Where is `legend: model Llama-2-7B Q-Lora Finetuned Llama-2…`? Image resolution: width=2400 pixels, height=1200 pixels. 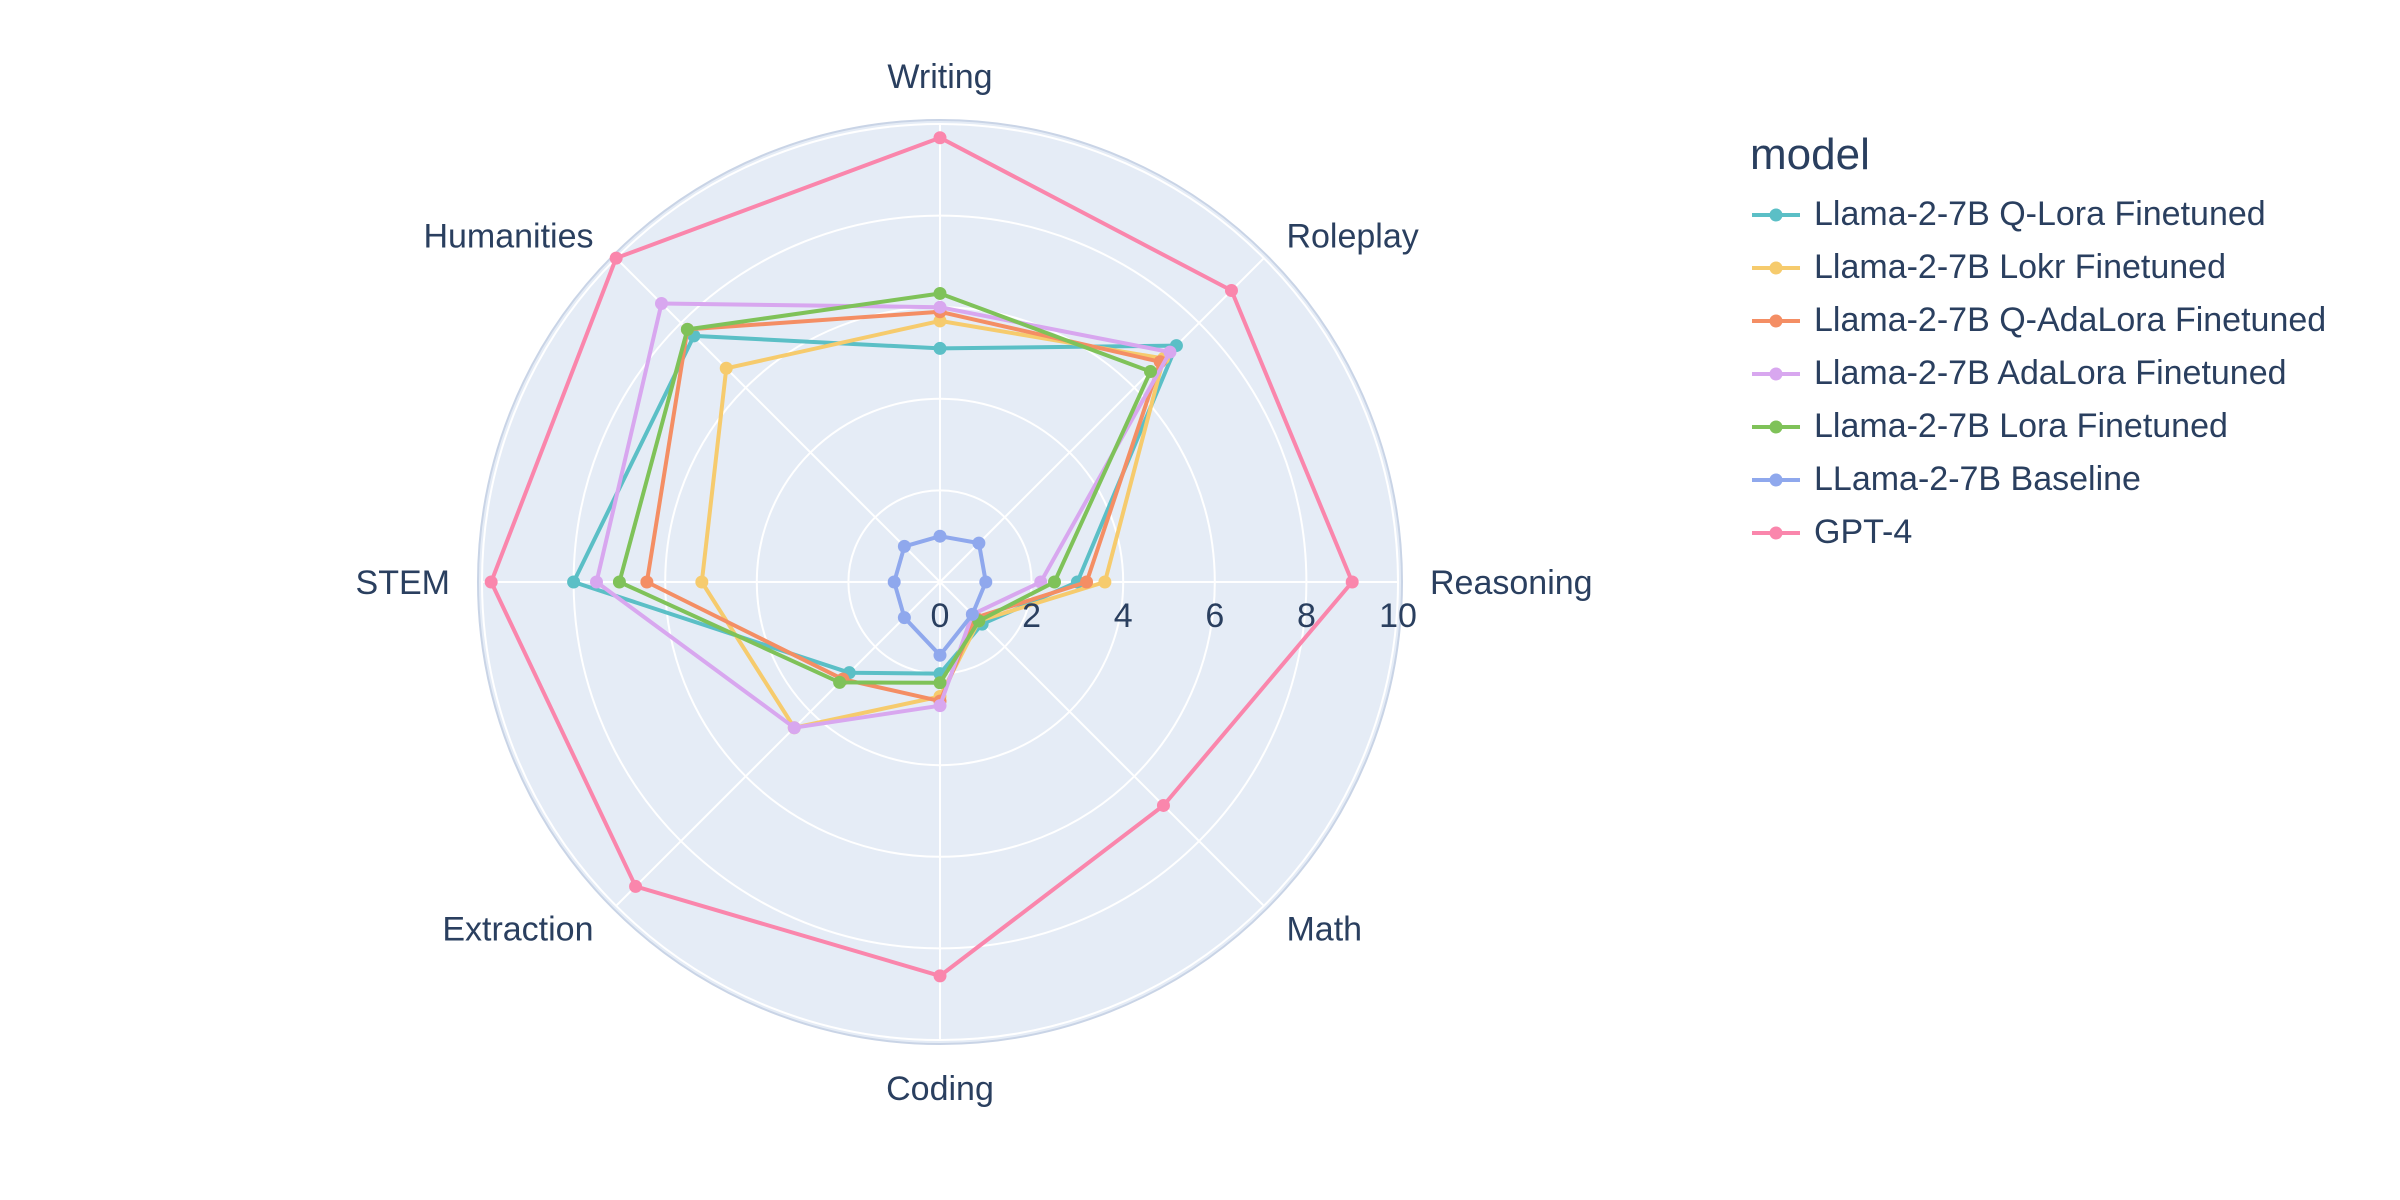
legend: model Llama-2-7B Q-Lora Finetuned Llama-2… is located at coordinates (2038, 344).